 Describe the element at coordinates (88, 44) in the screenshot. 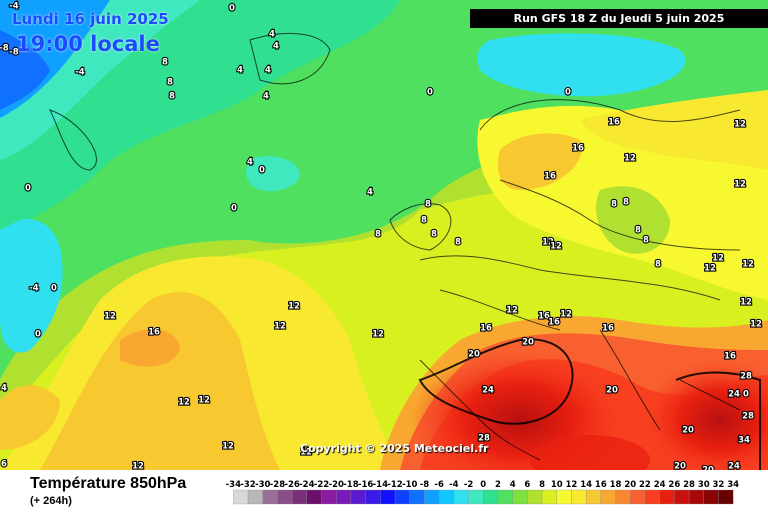

I see `valid-hour: 19:00 locale` at that location.